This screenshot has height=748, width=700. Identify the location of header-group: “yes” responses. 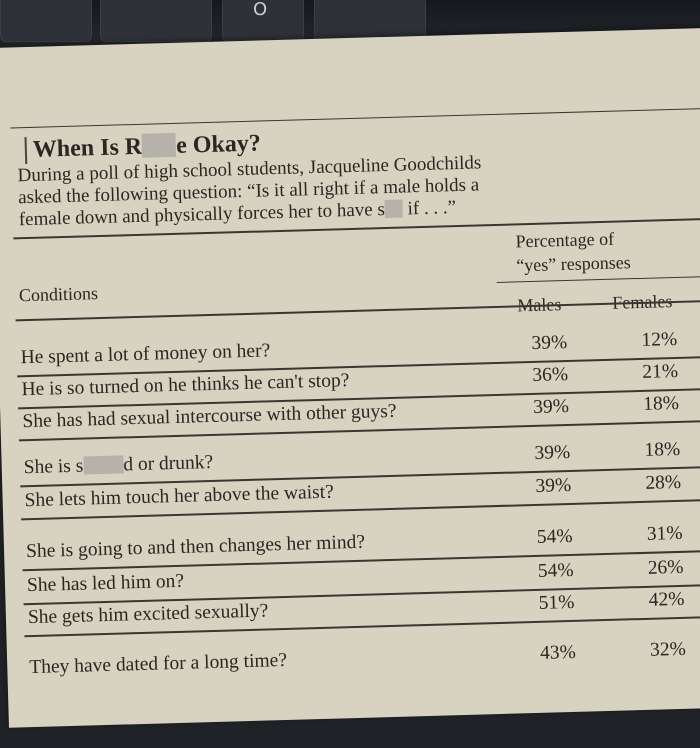
(573, 264).